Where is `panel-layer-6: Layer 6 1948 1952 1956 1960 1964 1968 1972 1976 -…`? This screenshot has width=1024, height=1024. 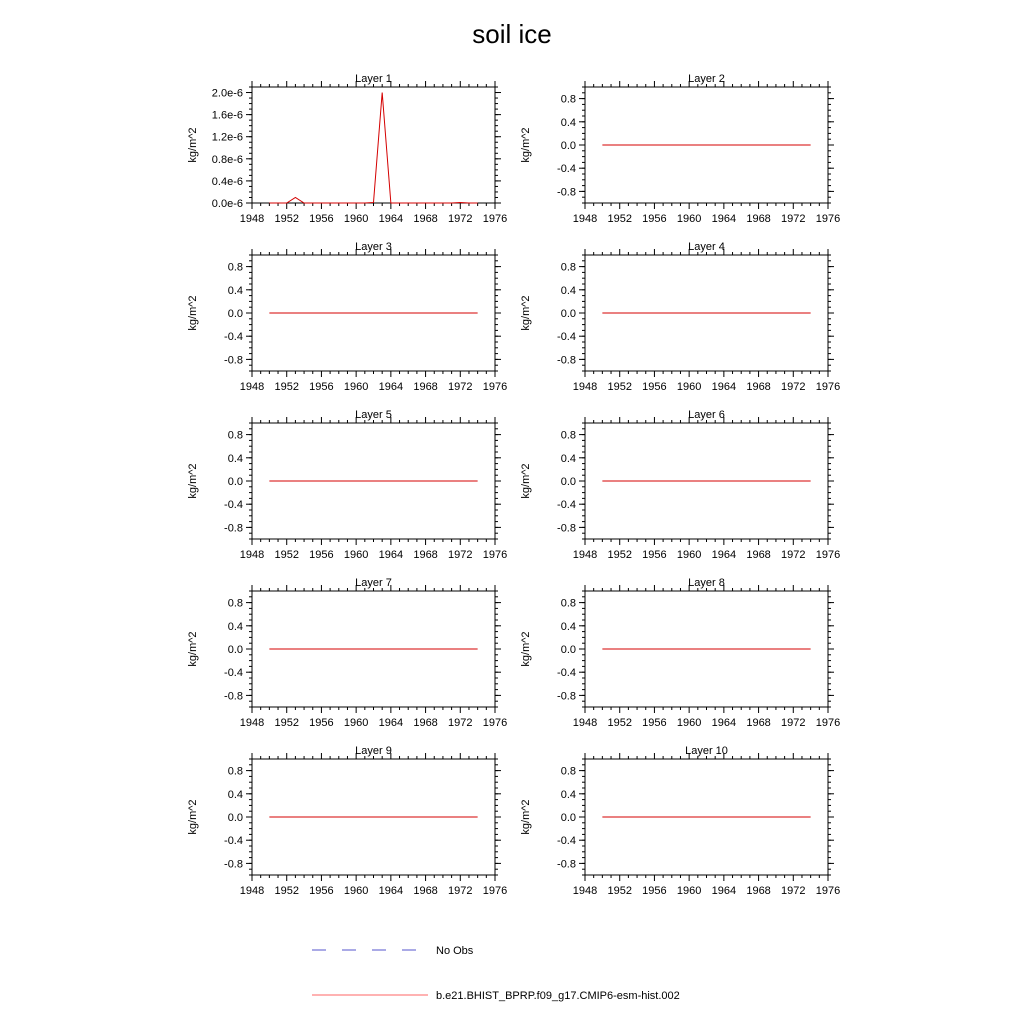 panel-layer-6: Layer 6 1948 1952 1956 1960 1964 1968 1972 1976 -… is located at coordinates (680, 485).